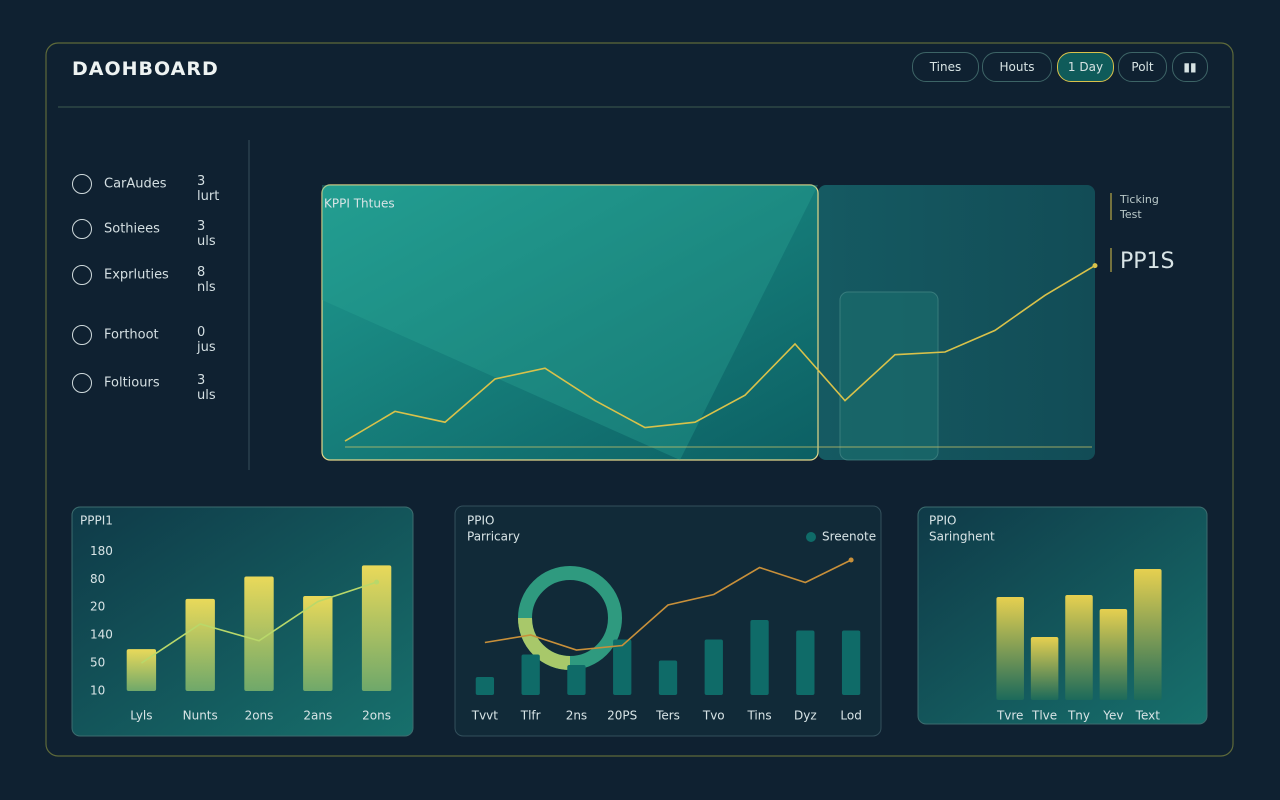  Describe the element at coordinates (200, 716) in the screenshot. I see `x-tick-label: Nunts` at that location.